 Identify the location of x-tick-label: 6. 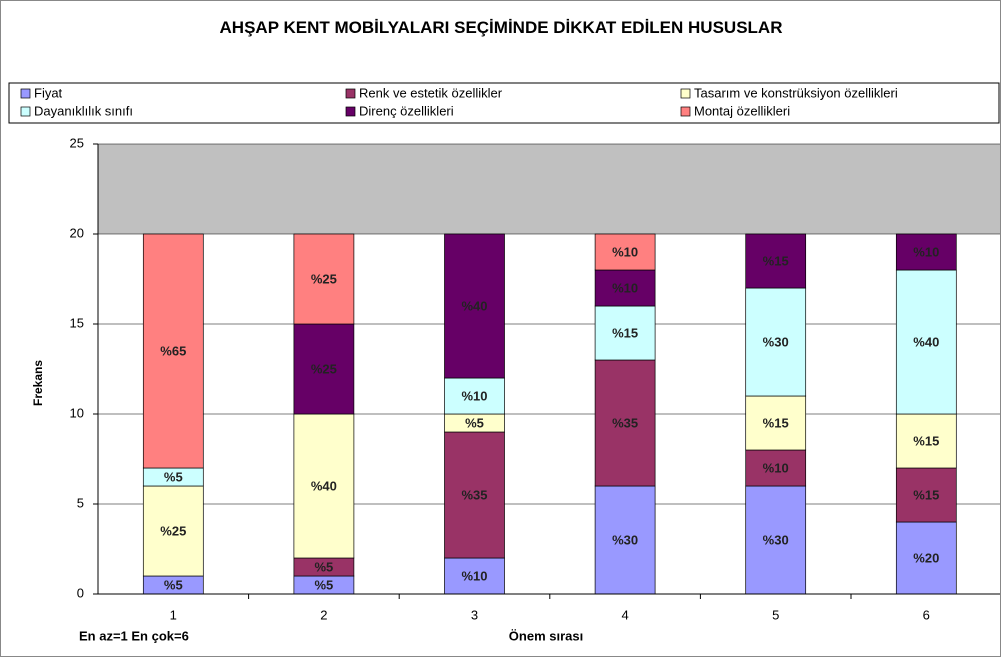
(926, 614).